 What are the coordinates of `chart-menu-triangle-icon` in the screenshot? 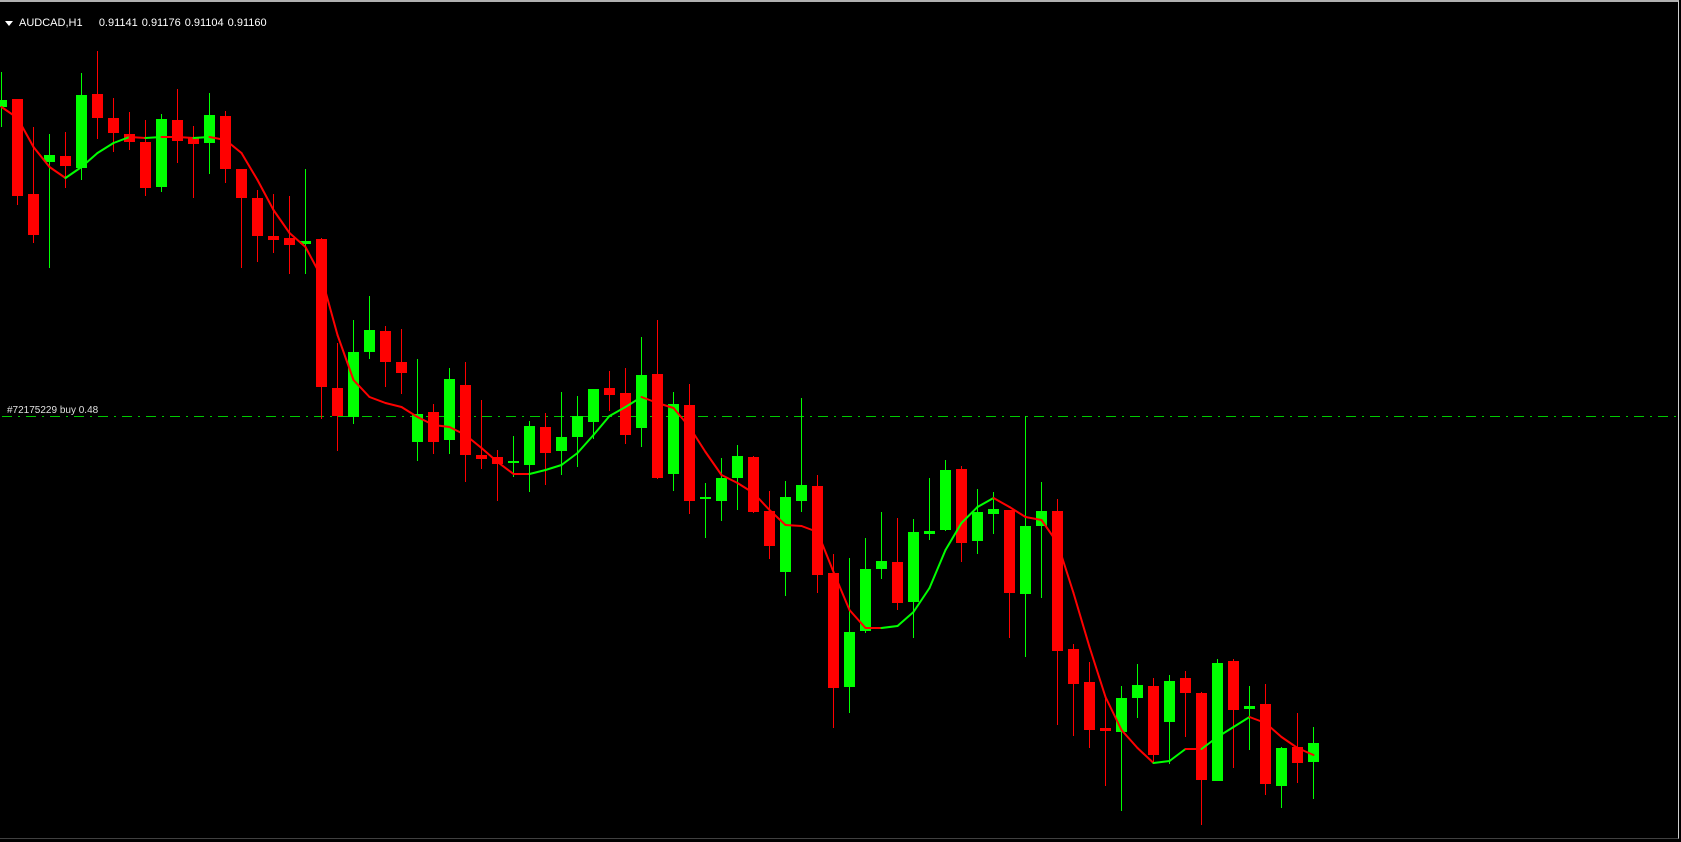 It's located at (9, 23).